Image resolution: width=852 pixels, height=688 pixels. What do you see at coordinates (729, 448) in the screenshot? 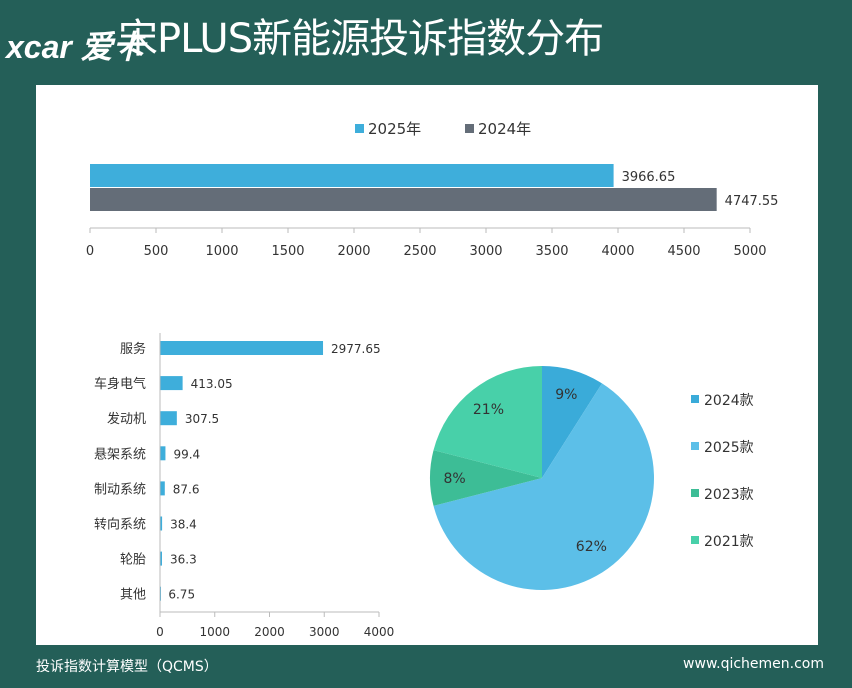
I see `legend-label: 2025款` at bounding box center [729, 448].